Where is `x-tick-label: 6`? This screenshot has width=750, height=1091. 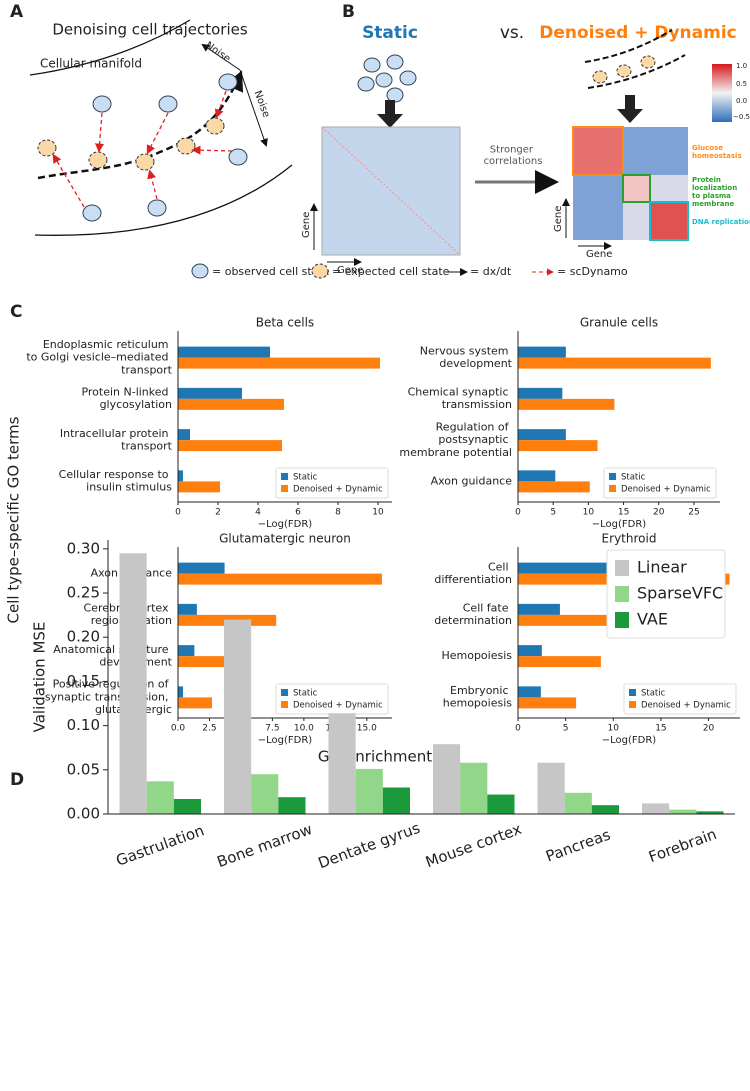 x-tick-label: 6 is located at coordinates (298, 513).